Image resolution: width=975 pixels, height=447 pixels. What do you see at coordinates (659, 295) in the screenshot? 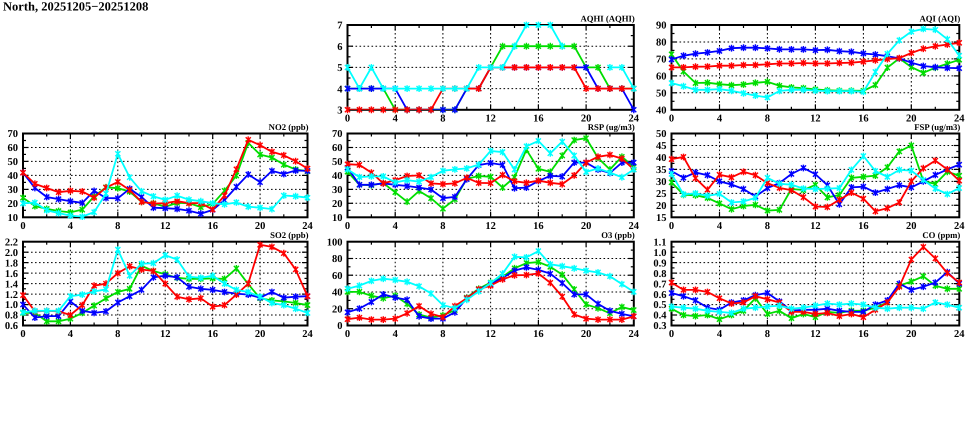
I see `svg-text: 0.6` at bounding box center [659, 295].